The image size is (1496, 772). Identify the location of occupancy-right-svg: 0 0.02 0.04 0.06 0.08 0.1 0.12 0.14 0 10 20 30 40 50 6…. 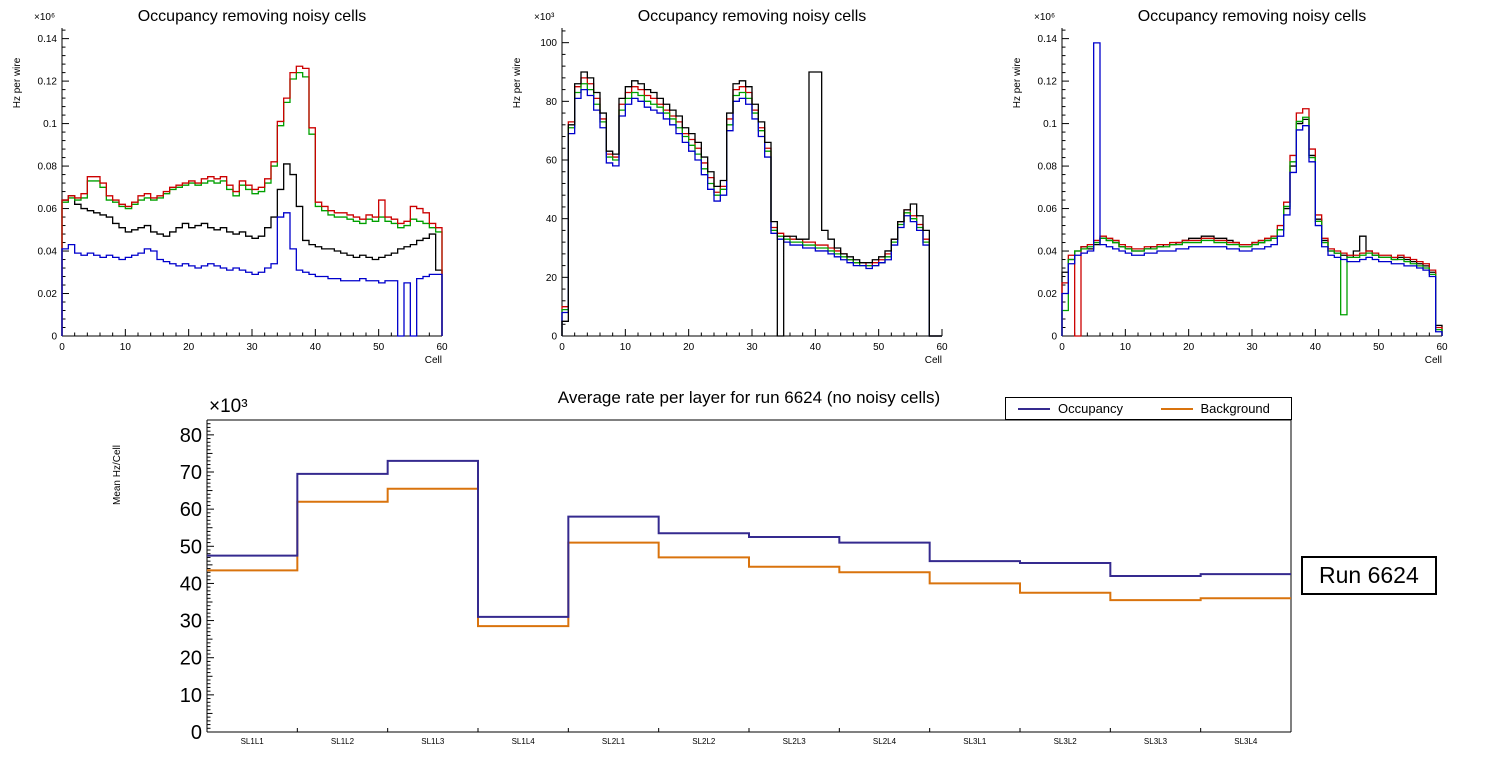
(1230, 187).